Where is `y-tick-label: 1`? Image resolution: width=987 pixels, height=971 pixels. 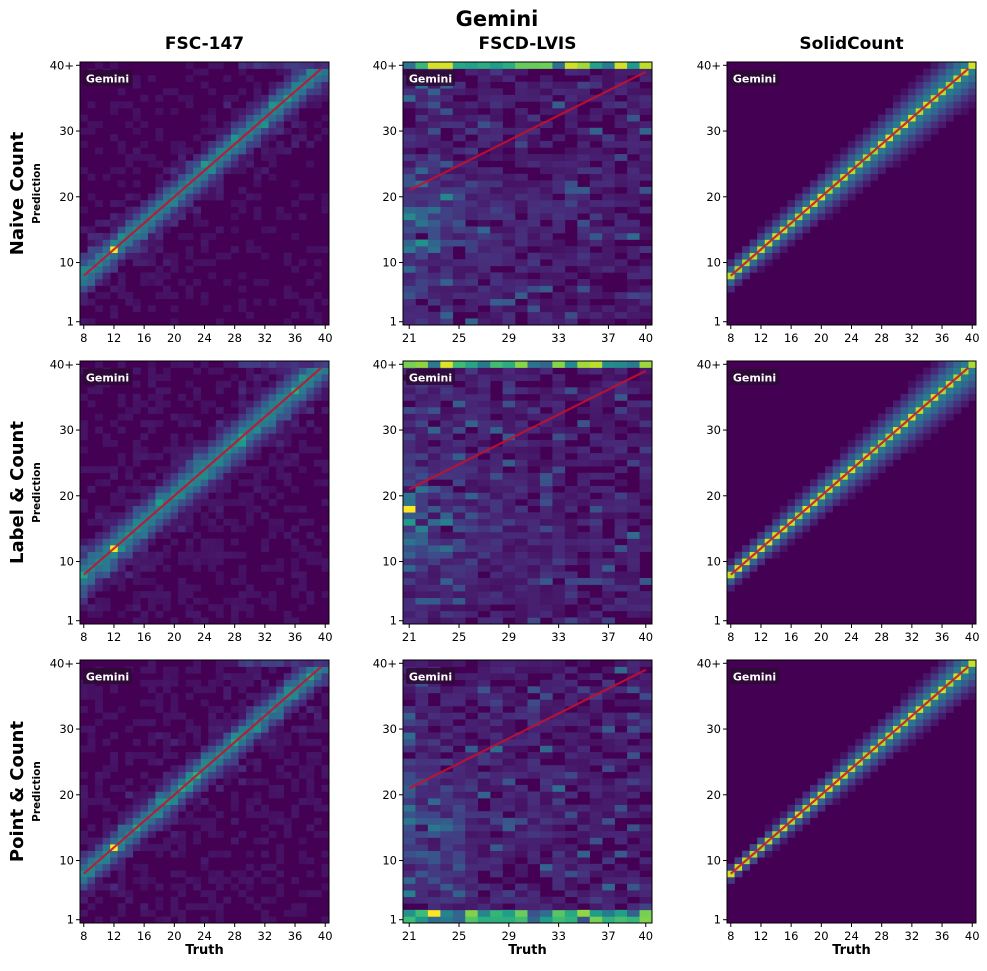 y-tick-label: 1 is located at coordinates (717, 322).